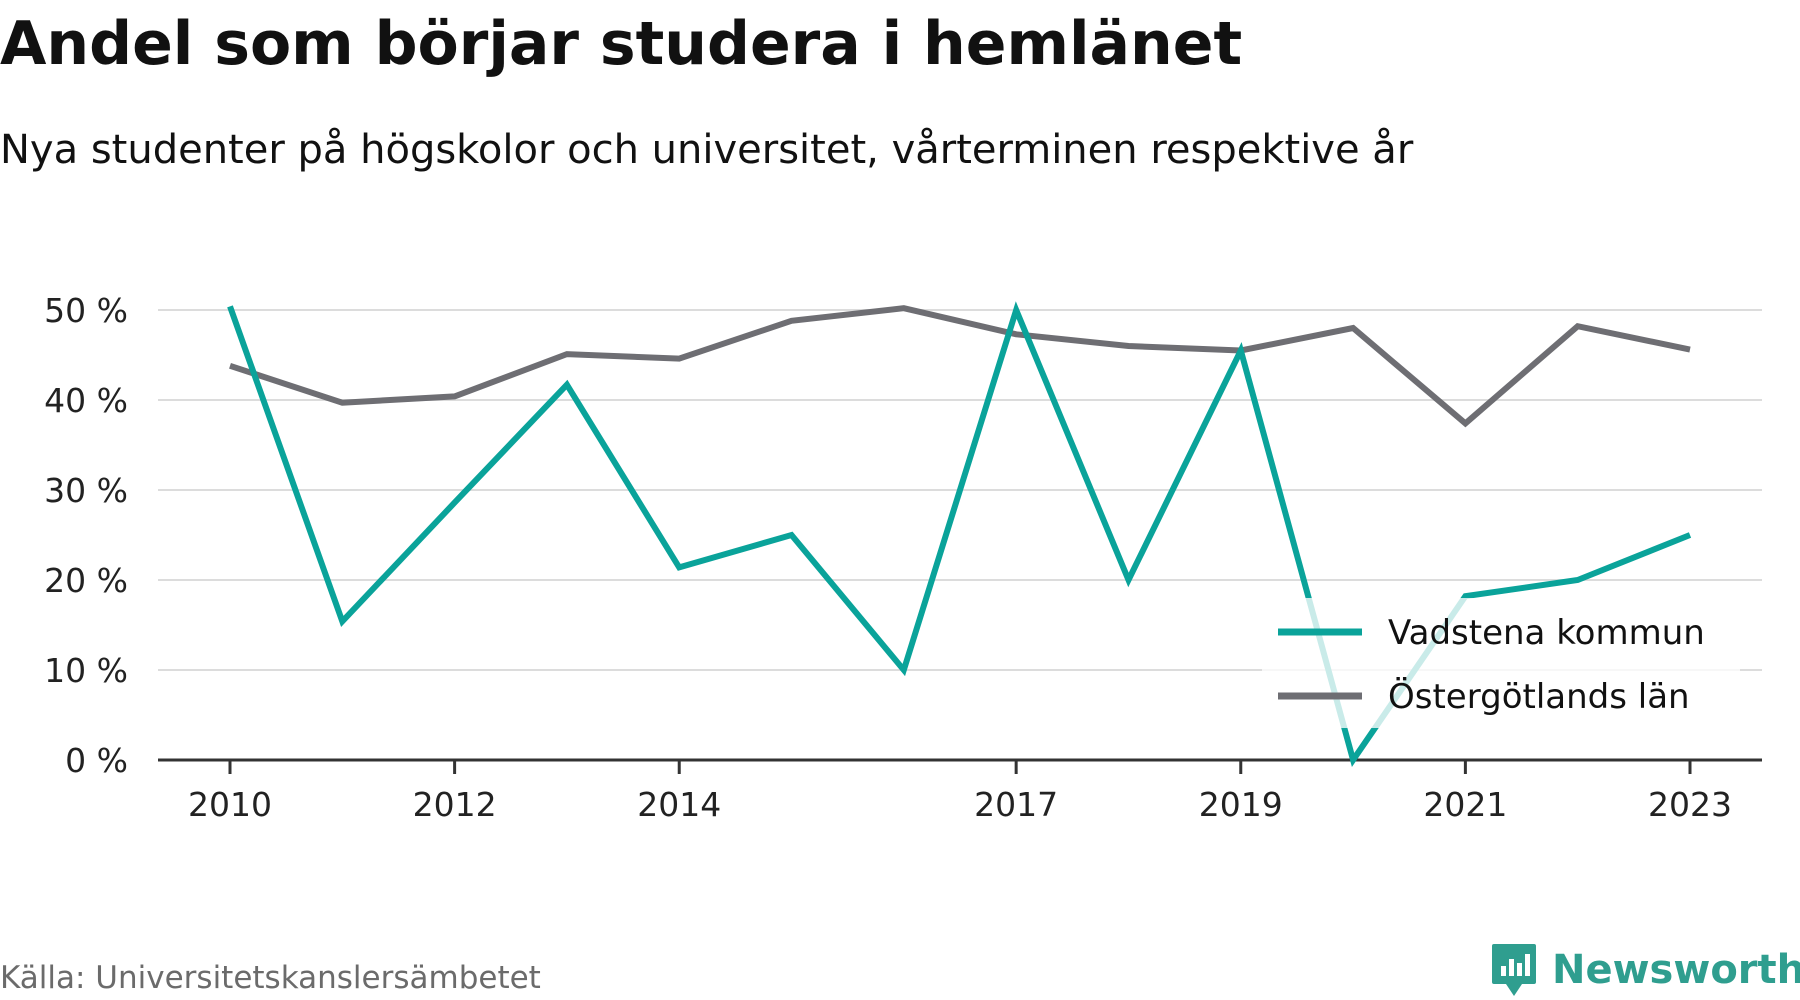 The image size is (1800, 1000). Describe the element at coordinates (1016, 804) in the screenshot. I see `x-tick-label: 2017` at that location.